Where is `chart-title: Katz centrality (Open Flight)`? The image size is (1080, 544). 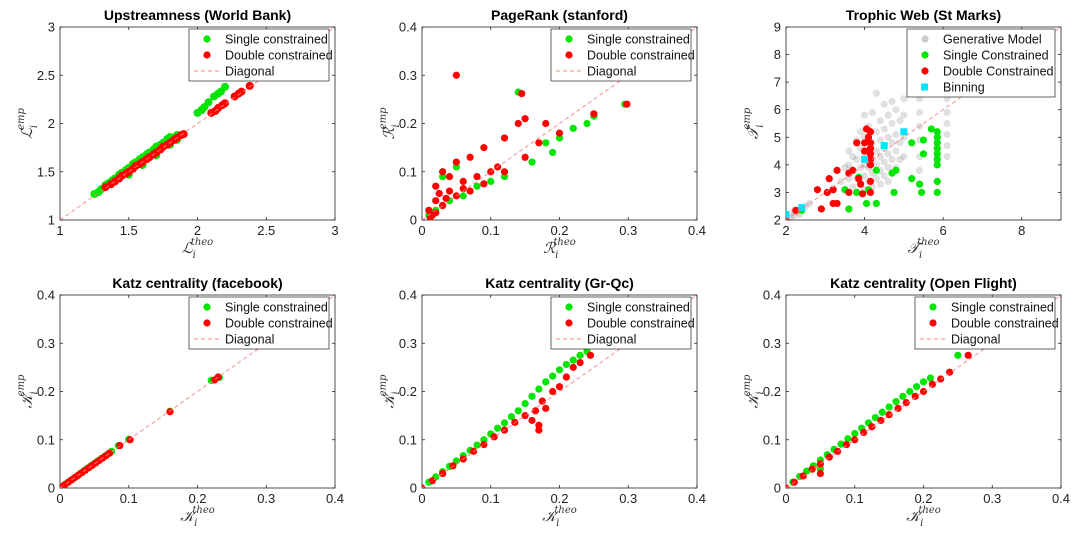 chart-title: Katz centrality (Open Flight) is located at coordinates (923, 283).